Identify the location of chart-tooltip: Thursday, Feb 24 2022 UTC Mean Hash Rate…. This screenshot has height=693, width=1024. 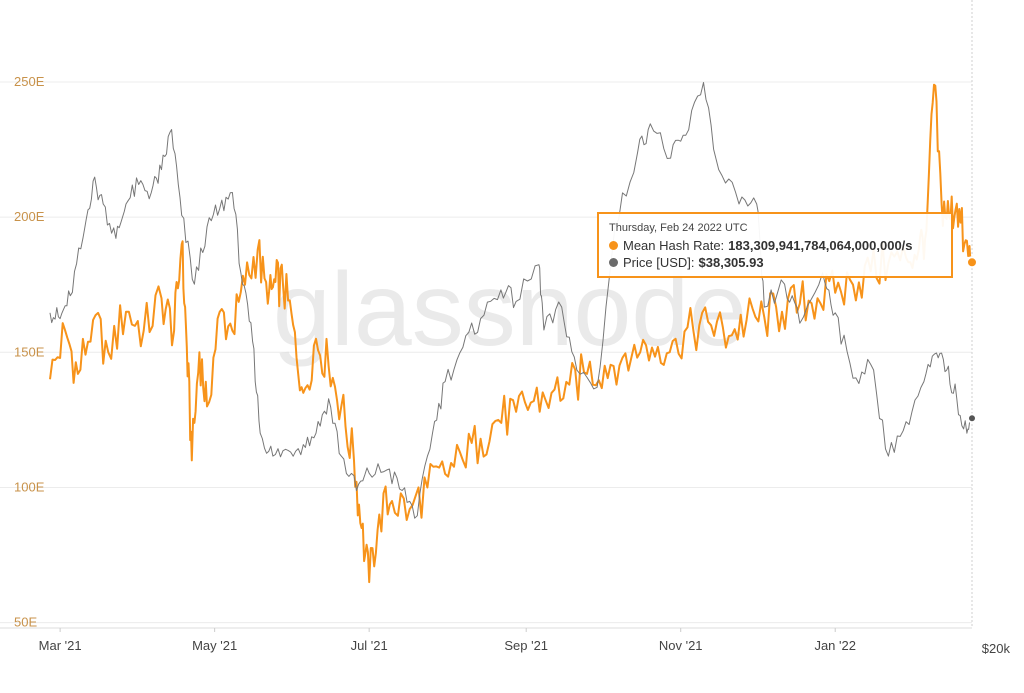
(775, 245).